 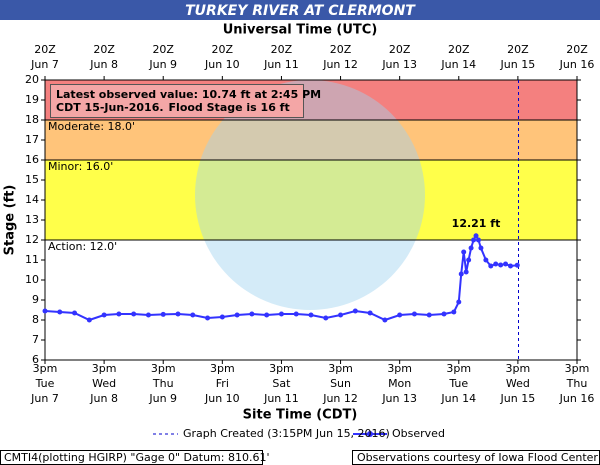 I want to click on stage-label: Minor: 16.0', so click(x=80, y=166).